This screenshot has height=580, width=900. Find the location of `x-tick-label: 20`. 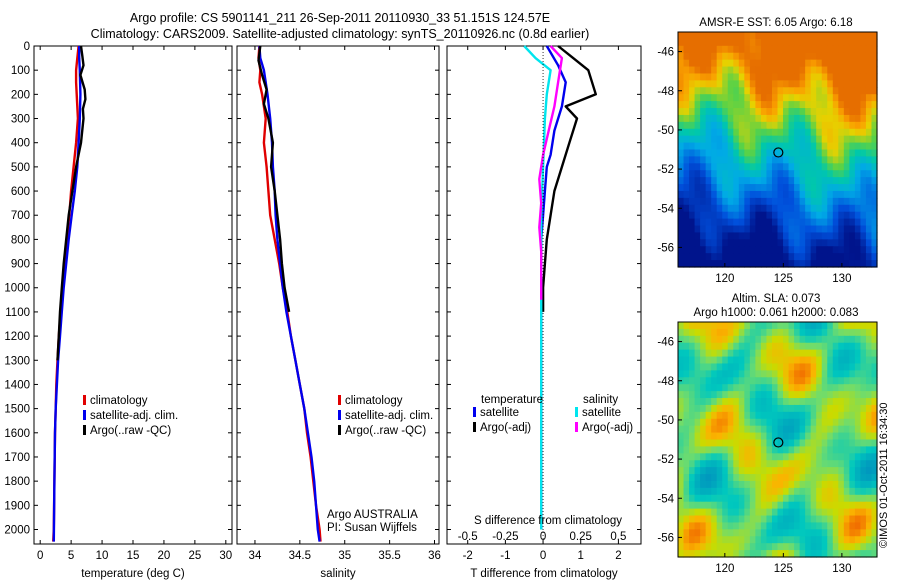

x-tick-label: 20 is located at coordinates (164, 556).